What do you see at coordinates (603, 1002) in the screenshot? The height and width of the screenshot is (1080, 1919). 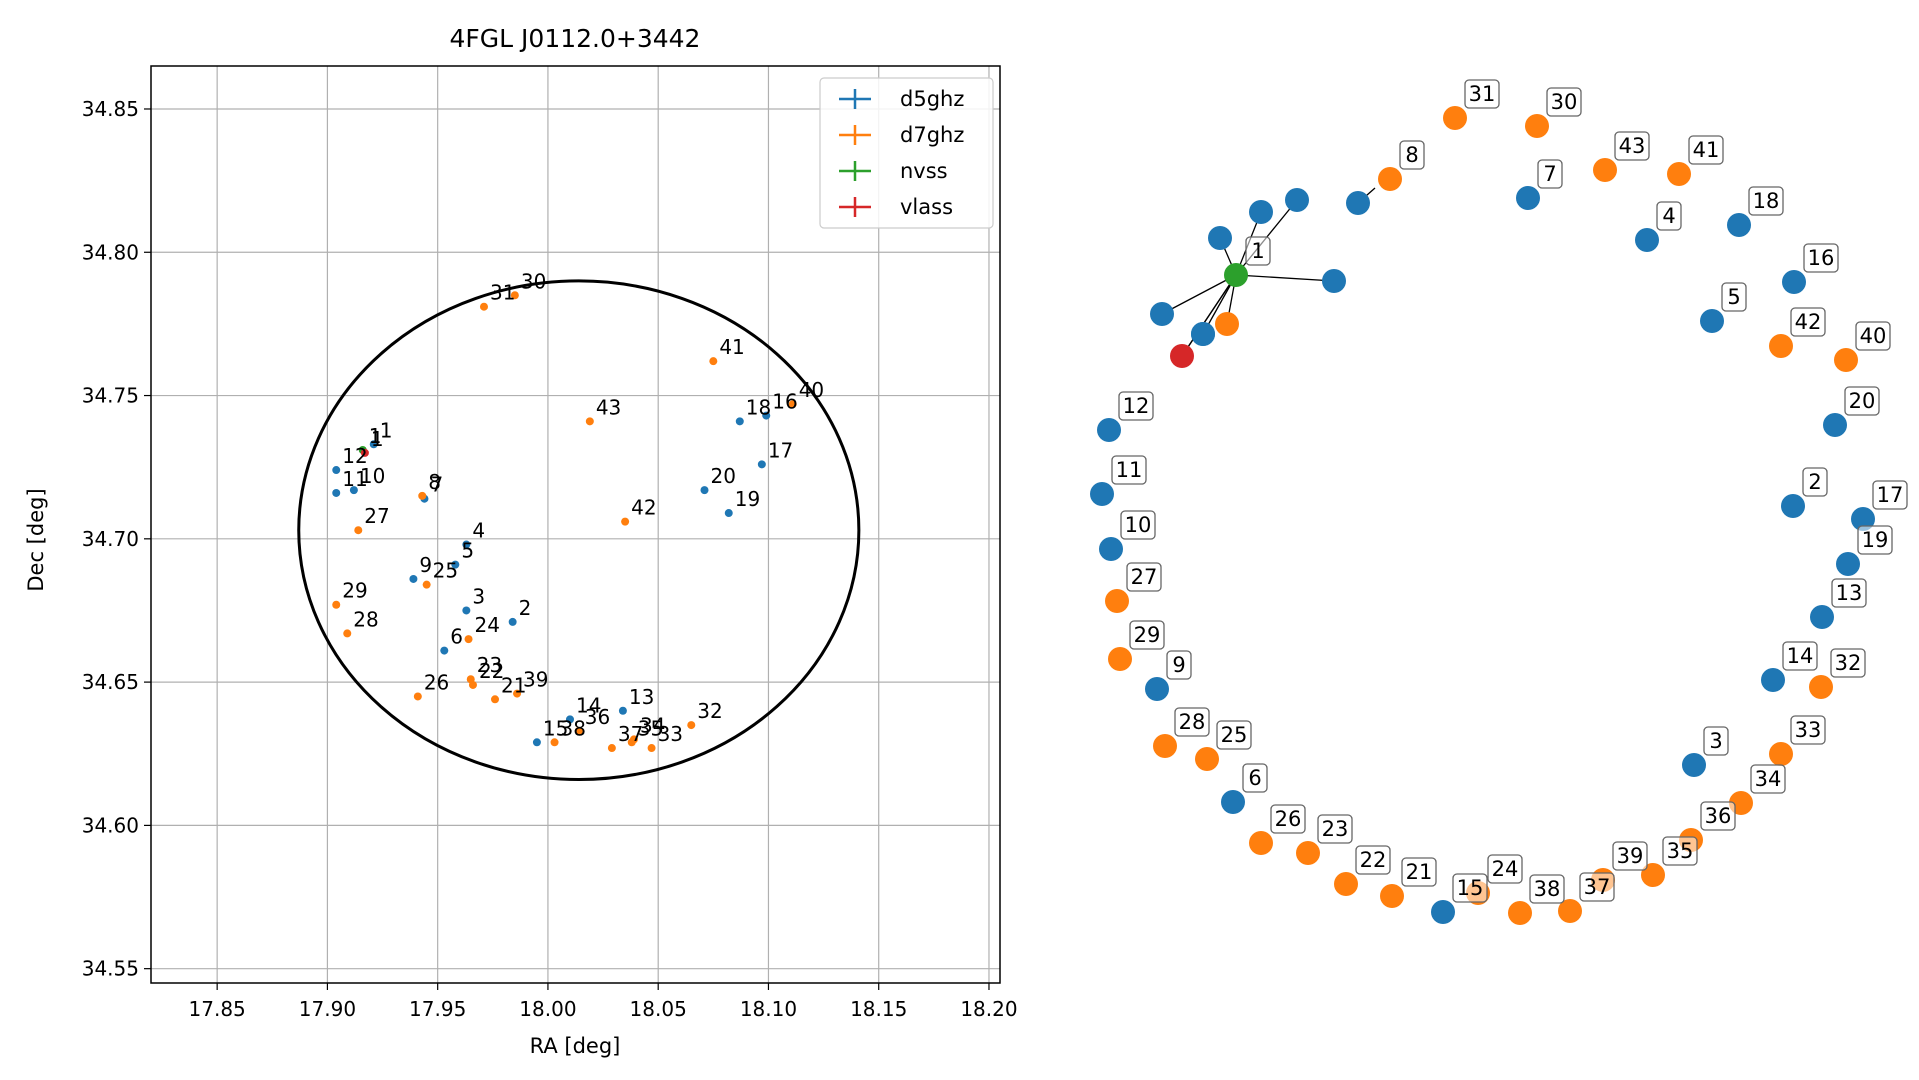 I see `x-axis-ticks: 17.85 17.90 17.95 18.00 18.05 18.10 18.15 18.20` at bounding box center [603, 1002].